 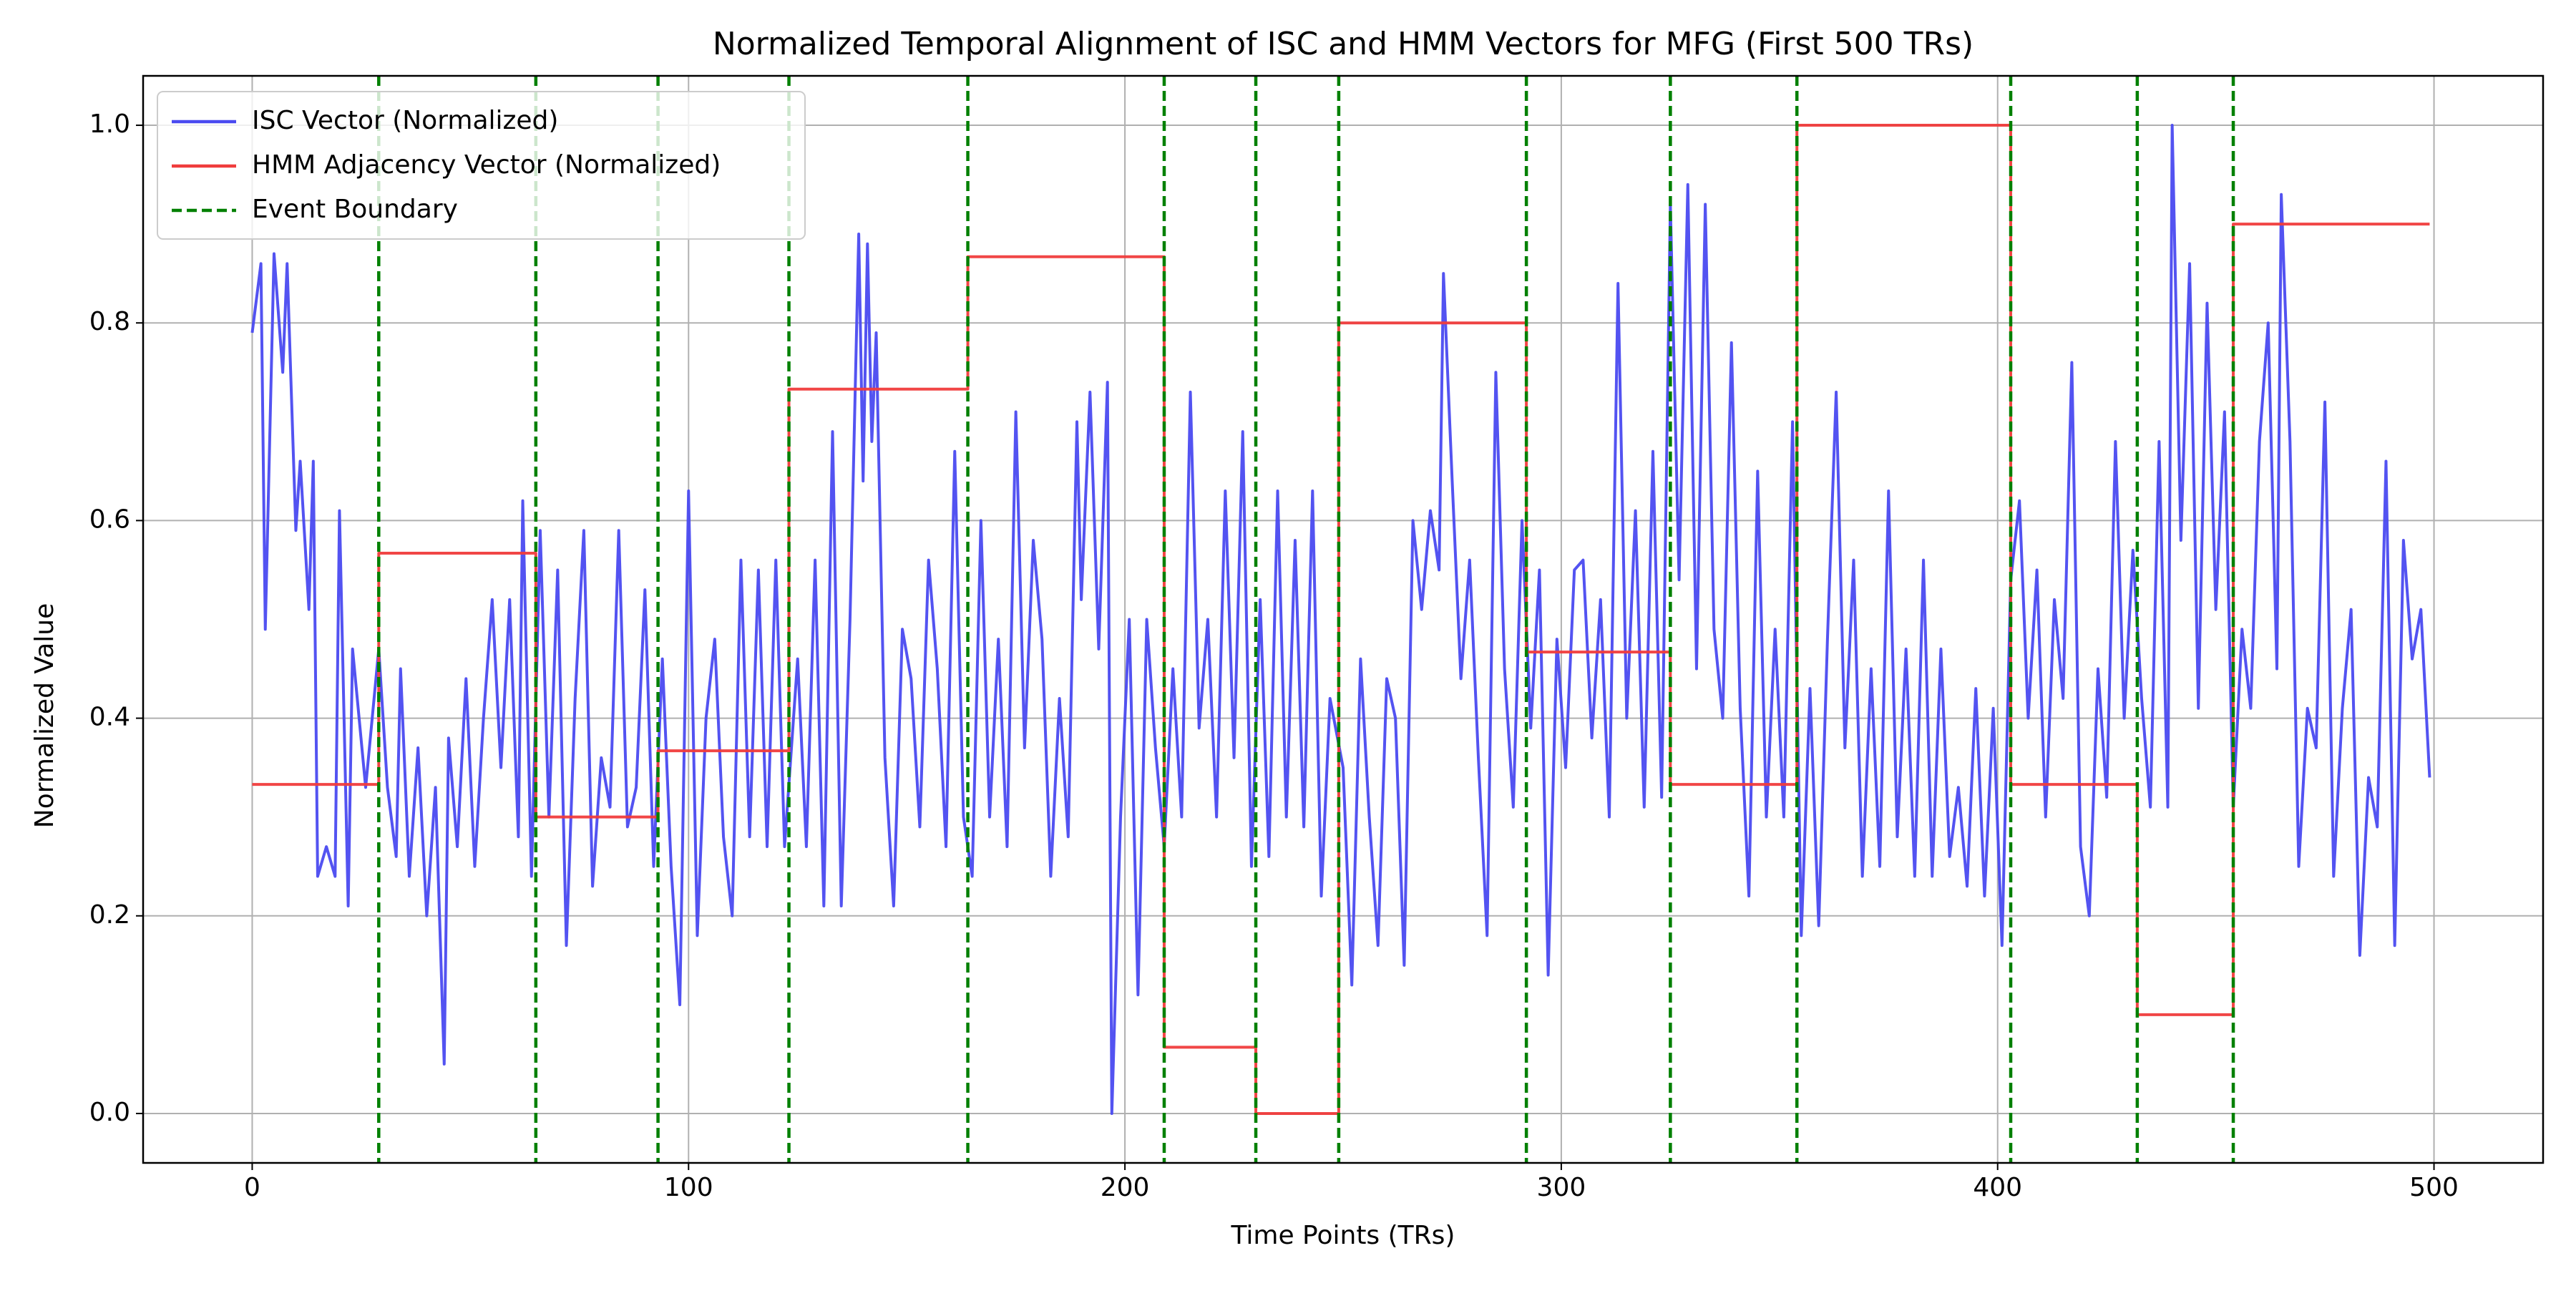 I want to click on y-tick-label: 0.4, so click(x=109, y=717).